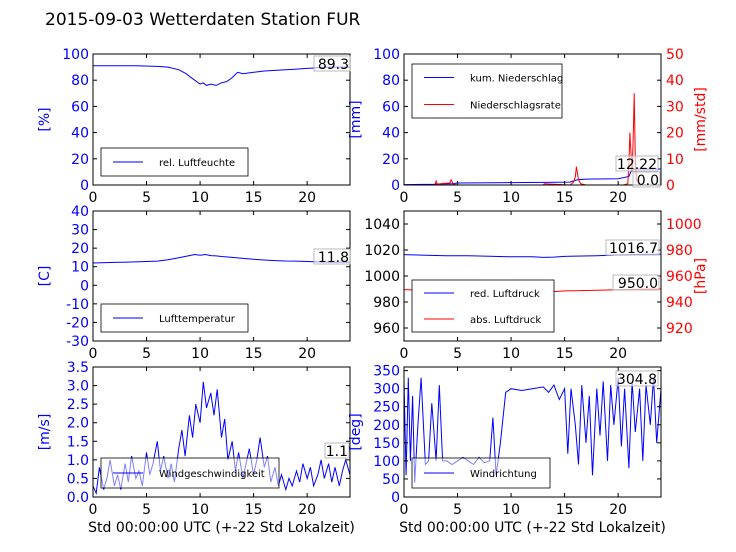 This screenshot has height=552, width=736. I want to click on y2-tick-label: 10, so click(675, 160).